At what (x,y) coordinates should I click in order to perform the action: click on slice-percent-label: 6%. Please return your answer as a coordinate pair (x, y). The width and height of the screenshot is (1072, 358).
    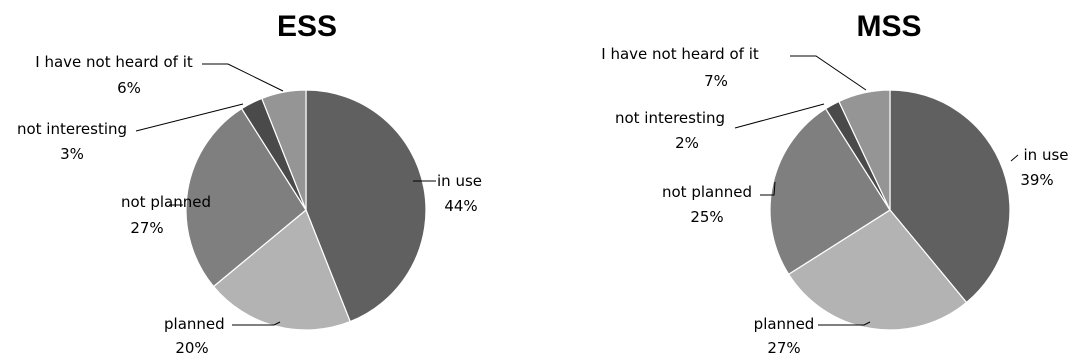
    Looking at the image, I should click on (129, 88).